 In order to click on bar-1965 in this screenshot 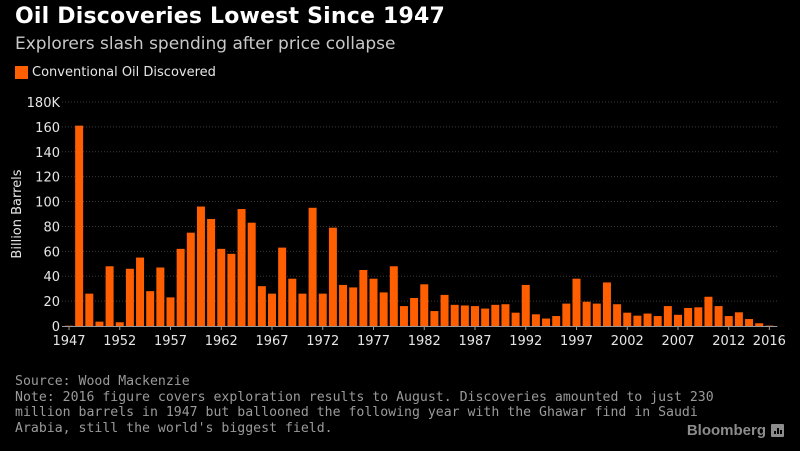, I will do `click(251, 274)`.